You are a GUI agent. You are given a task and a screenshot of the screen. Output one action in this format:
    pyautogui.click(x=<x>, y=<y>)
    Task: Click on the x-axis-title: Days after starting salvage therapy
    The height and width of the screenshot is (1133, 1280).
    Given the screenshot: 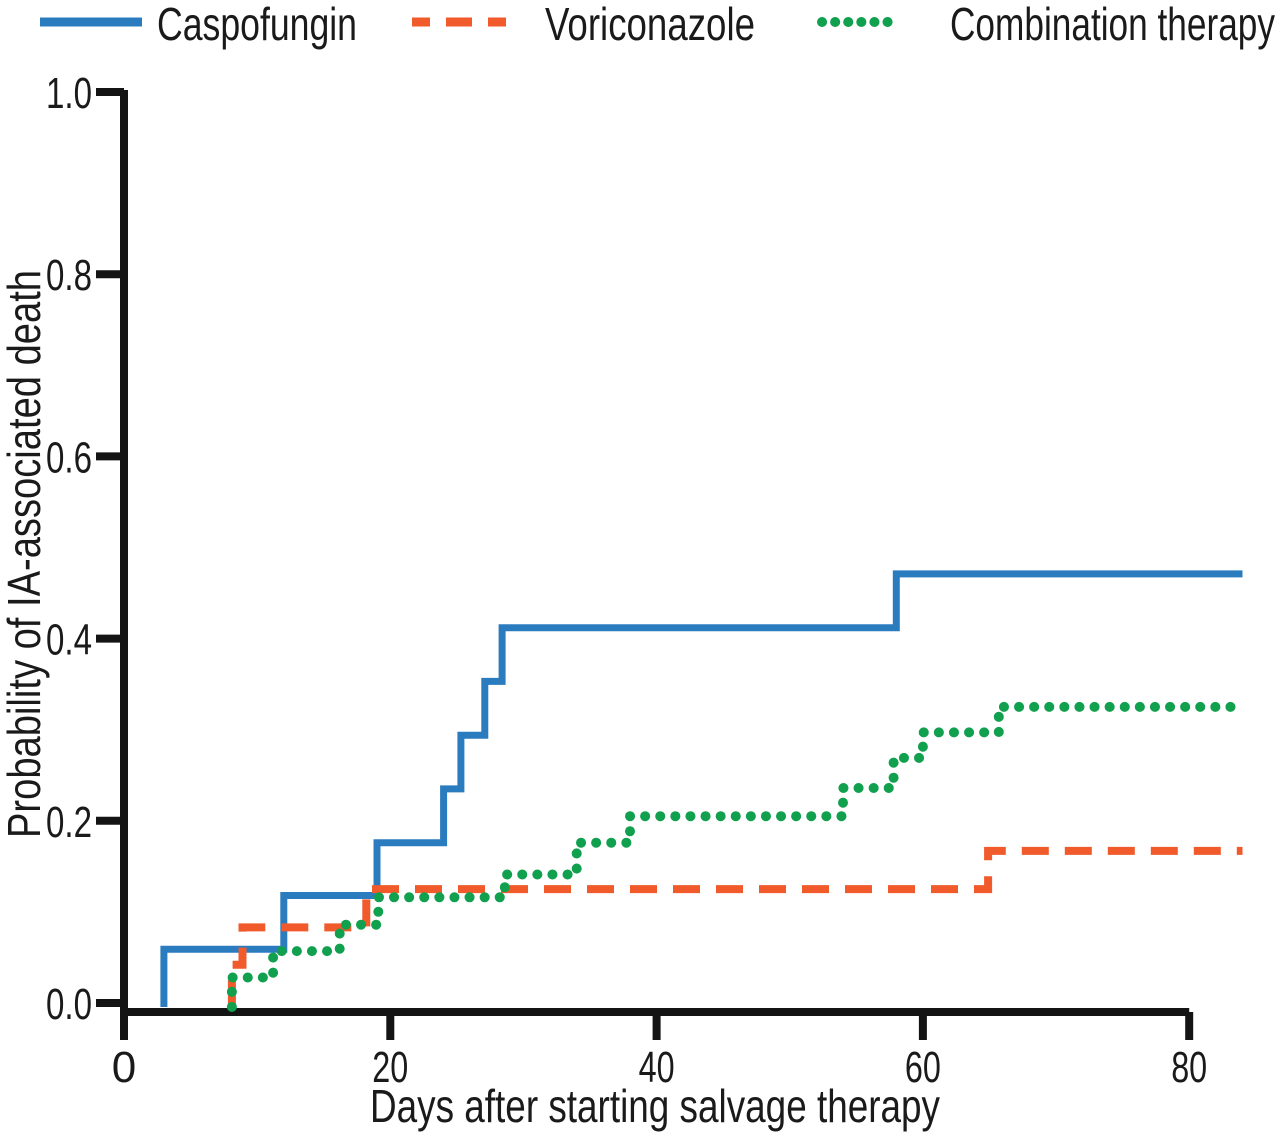 What is the action you would take?
    pyautogui.click(x=655, y=1106)
    